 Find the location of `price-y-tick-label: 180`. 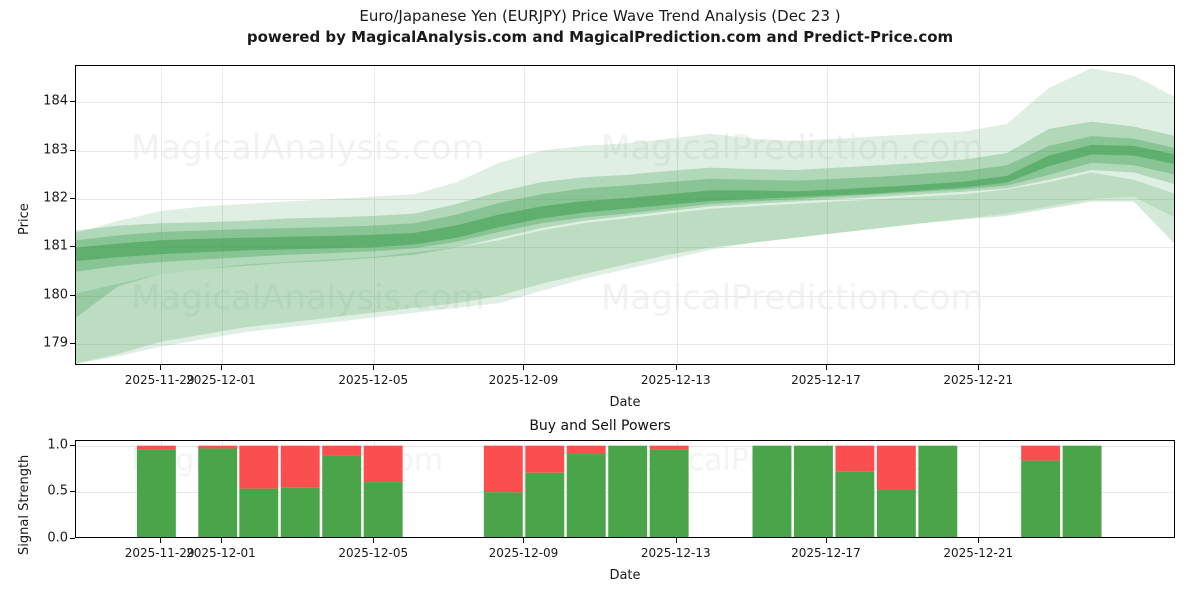

price-y-tick-label: 180 is located at coordinates (55, 295).